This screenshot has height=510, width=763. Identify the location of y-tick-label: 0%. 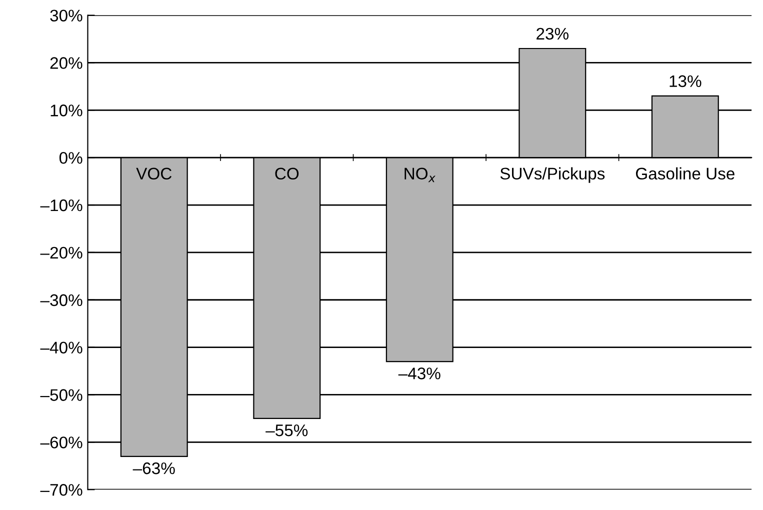
(70, 158).